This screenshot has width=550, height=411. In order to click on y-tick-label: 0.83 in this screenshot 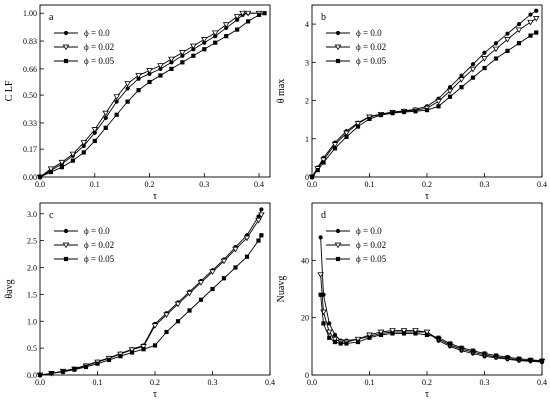, I will do `click(30, 41)`.